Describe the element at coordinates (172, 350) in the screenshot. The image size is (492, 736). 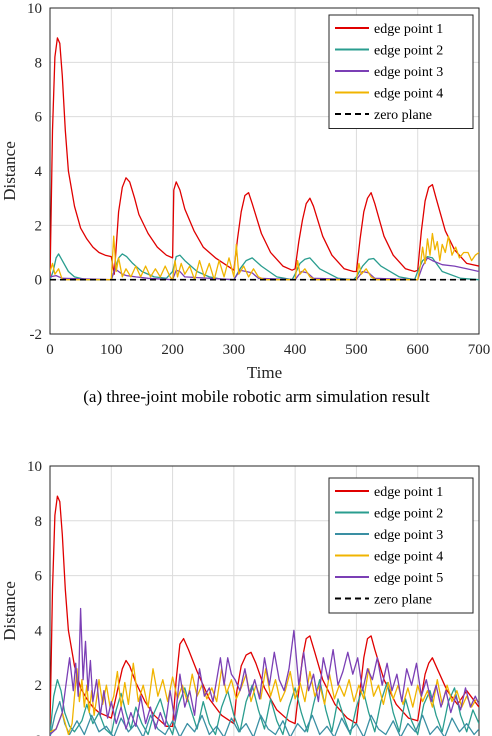
I see `x-tick-label: 200` at that location.